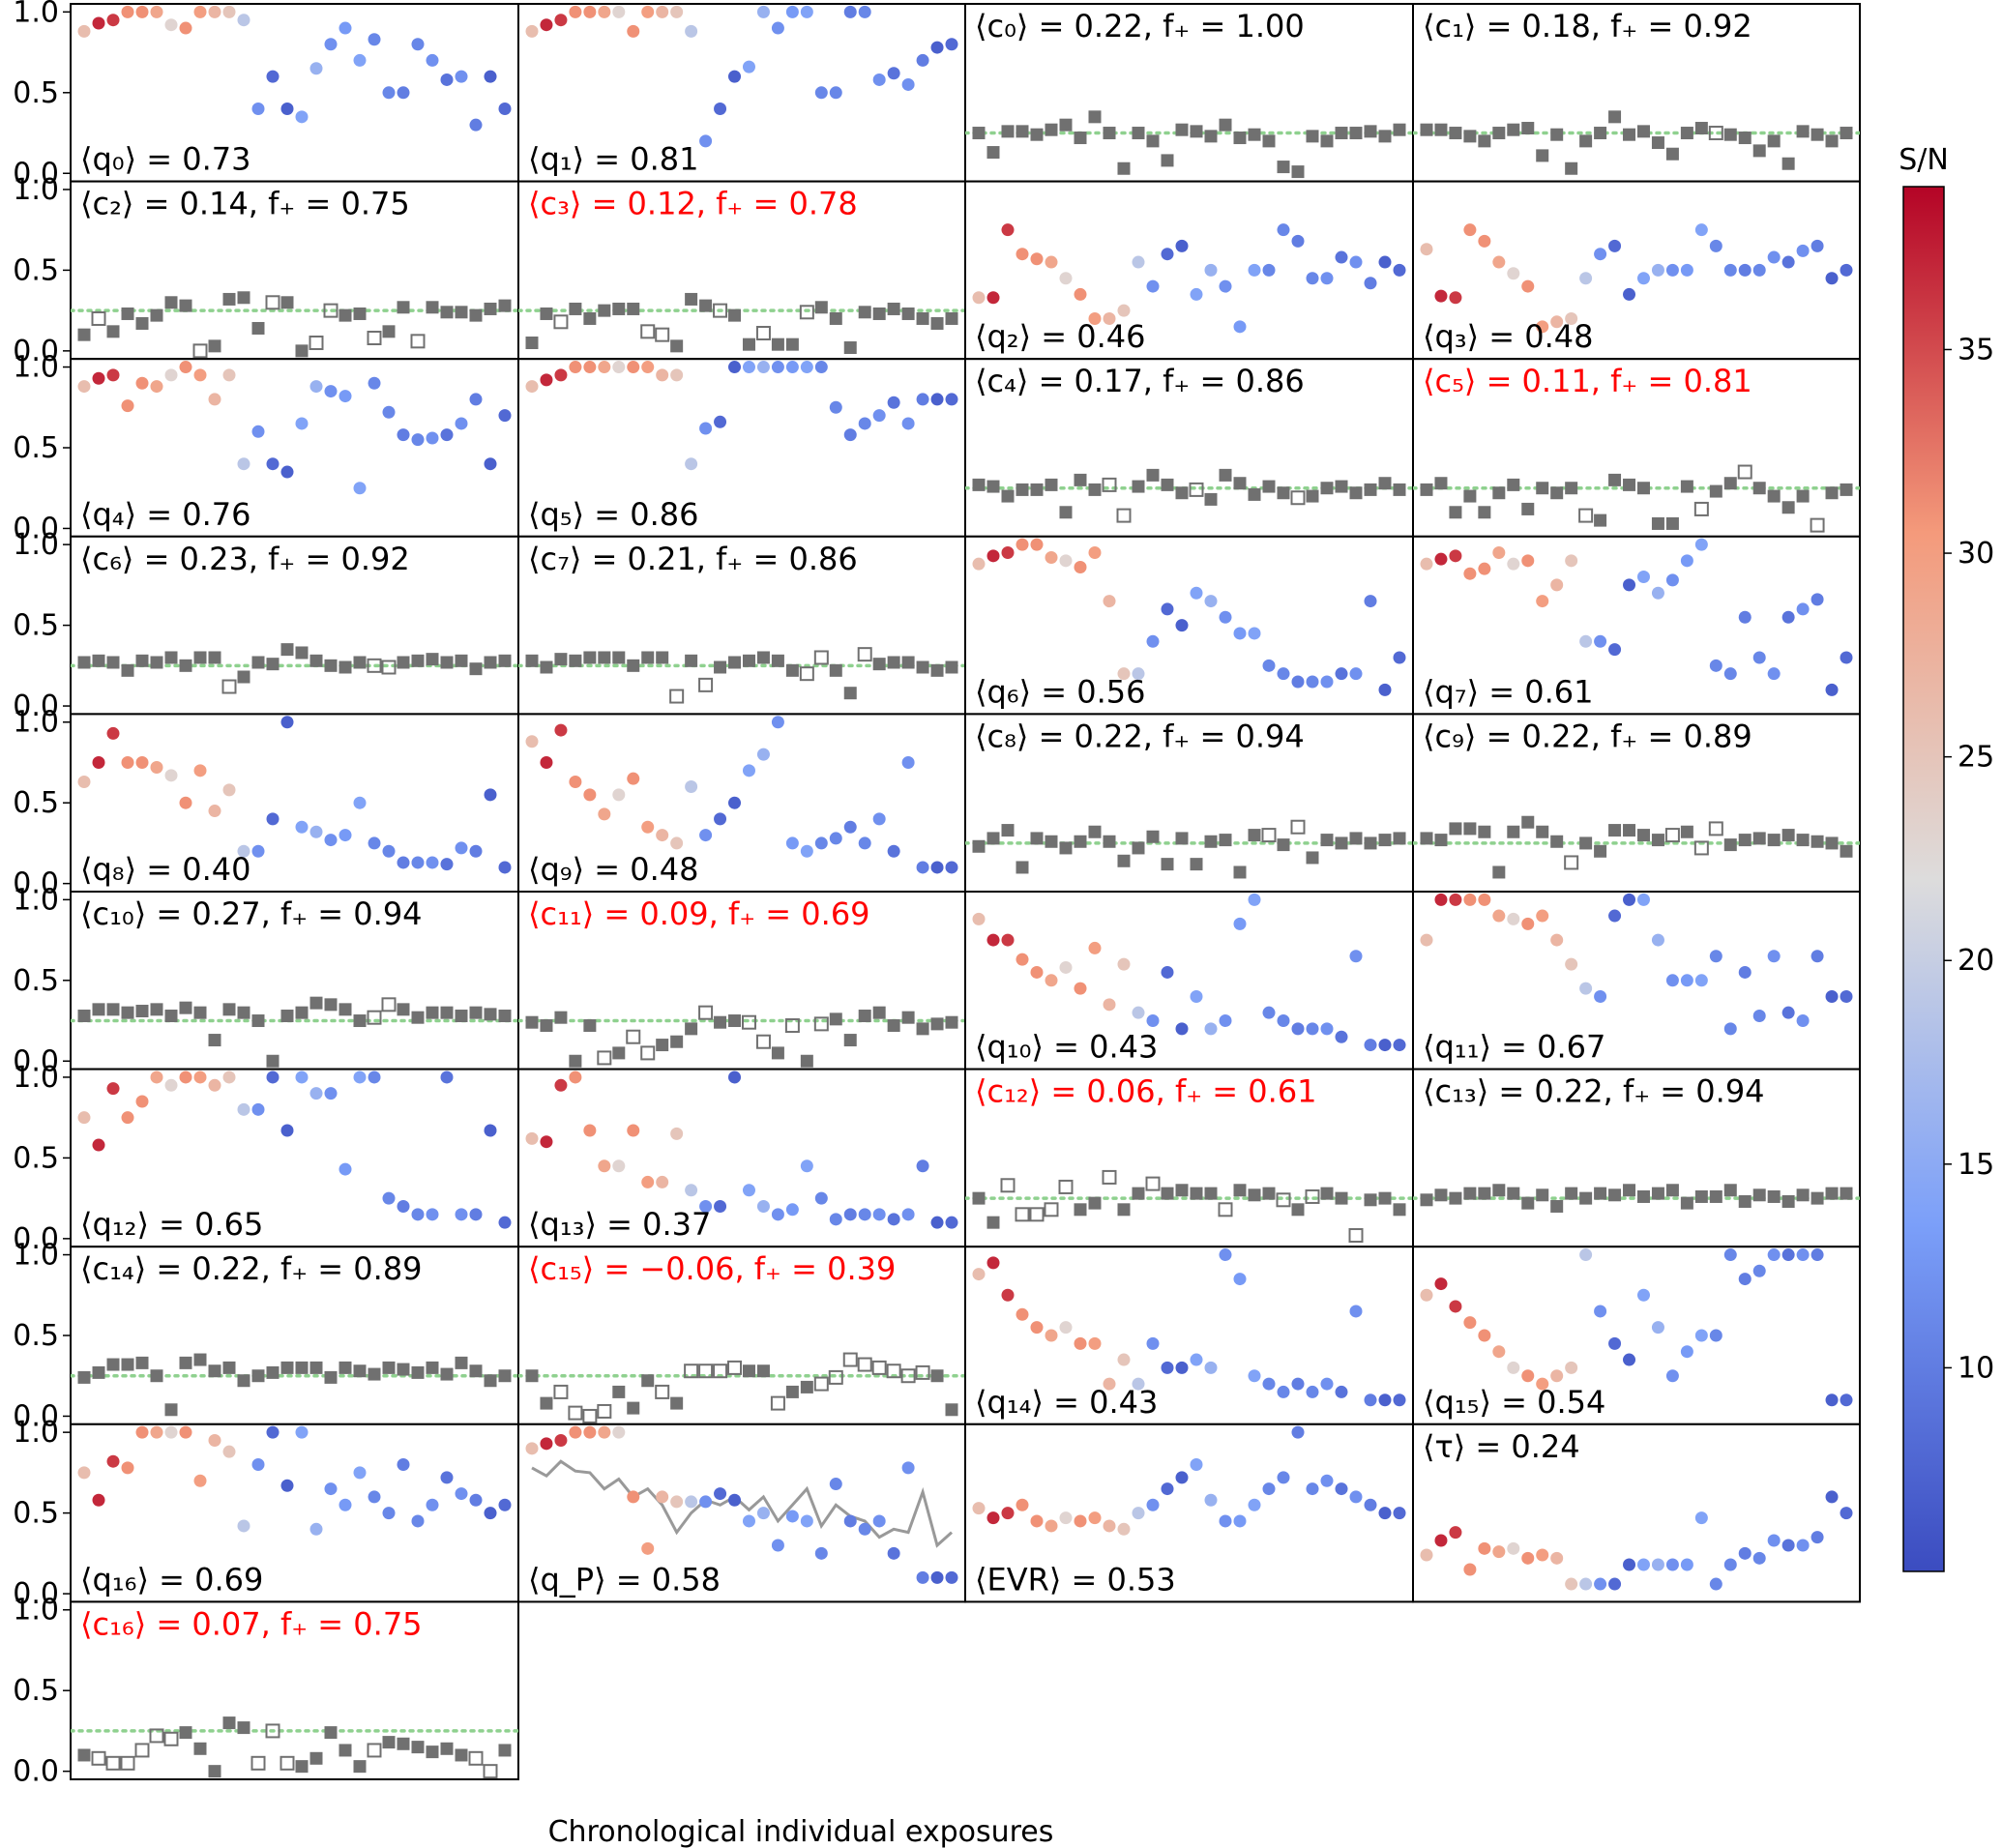 The width and height of the screenshot is (2002, 1848). I want to click on y-tick-label: 0.0, so click(36, 1239).